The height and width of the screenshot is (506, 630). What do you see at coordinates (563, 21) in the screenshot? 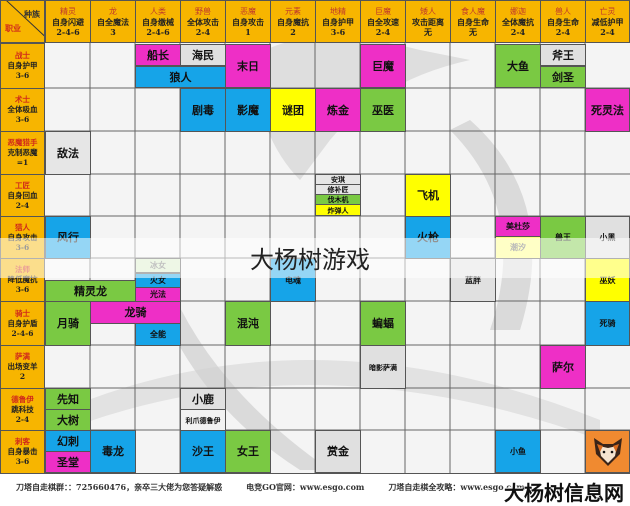
I see `column-header-orc: 兽人 自身生命 2-4` at bounding box center [563, 21].